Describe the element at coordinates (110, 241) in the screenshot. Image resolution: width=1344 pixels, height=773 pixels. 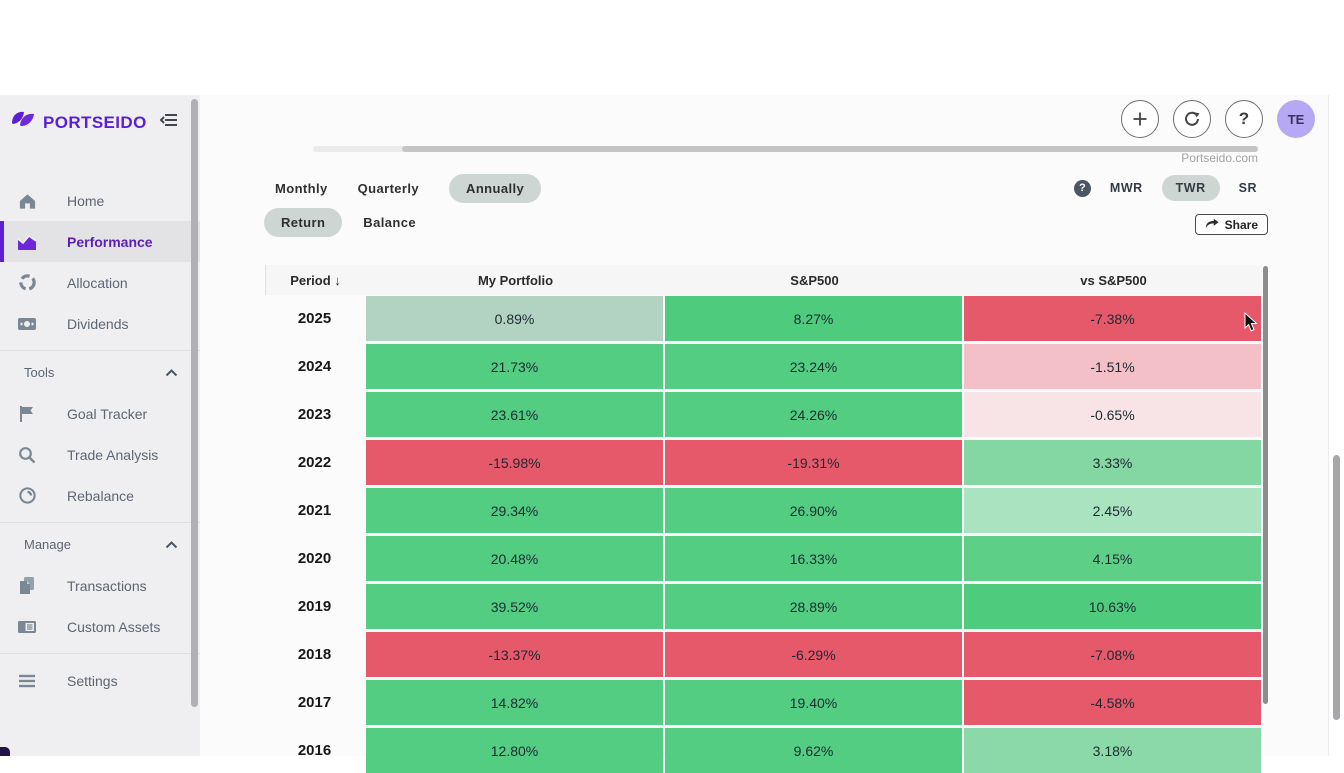
I see `sidebar-item-label: Performance` at that location.